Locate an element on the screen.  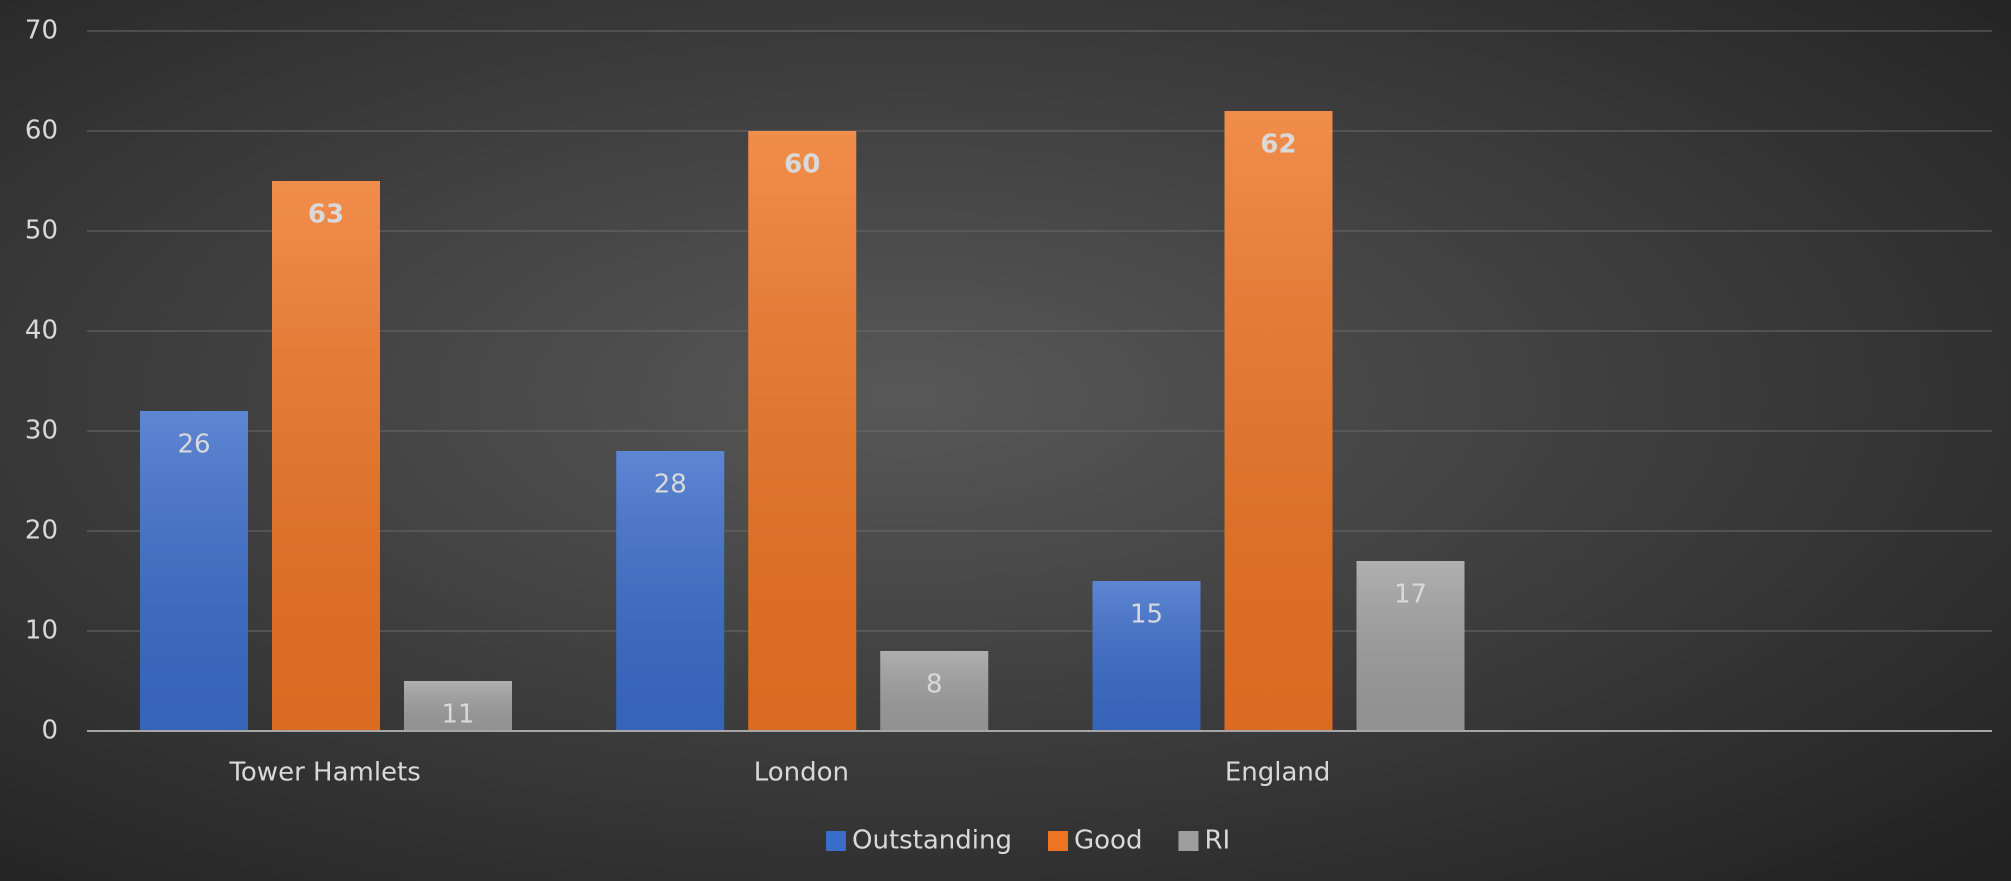
data-label: 62 is located at coordinates (1278, 145).